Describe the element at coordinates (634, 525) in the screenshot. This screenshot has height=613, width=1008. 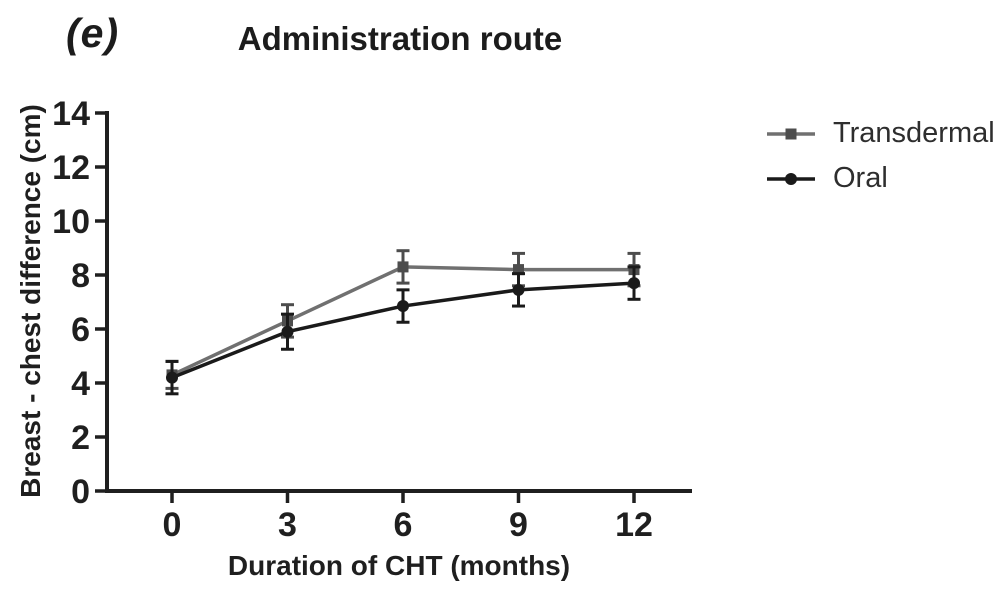
I see `x-tick-label: 12` at that location.